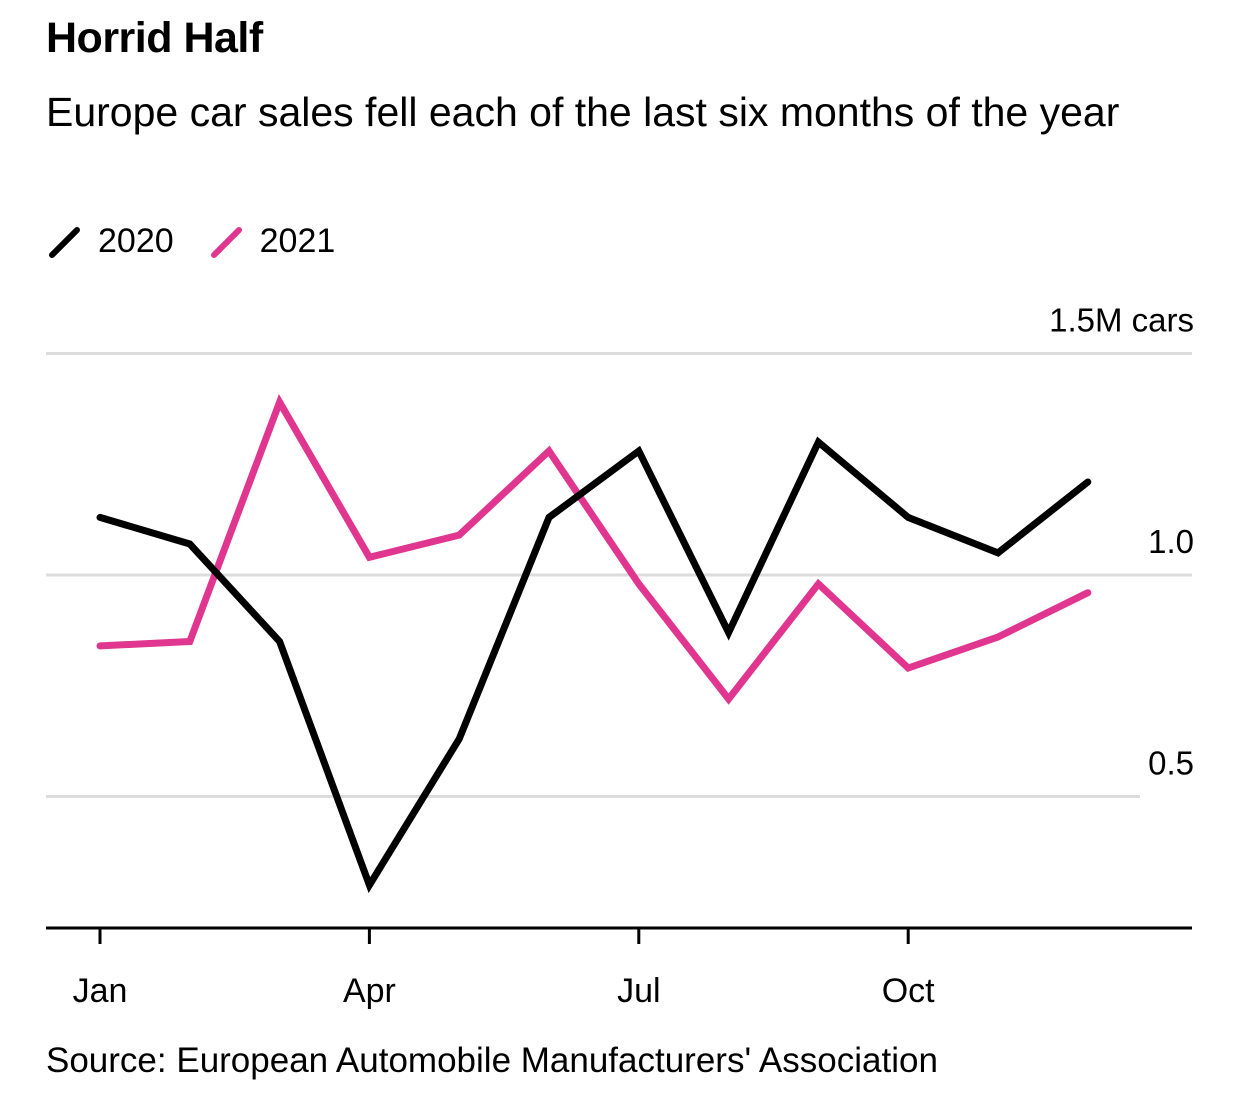 This screenshot has width=1260, height=1120. I want to click on y-tick-label: 1.5M cars, so click(1121, 320).